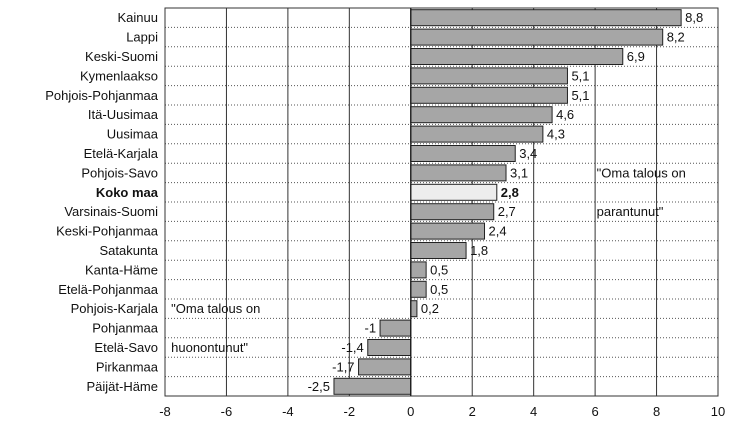 Image resolution: width=730 pixels, height=425 pixels. Describe the element at coordinates (580, 75) in the screenshot. I see `value-label-kymenlaakso: 5,1` at that location.